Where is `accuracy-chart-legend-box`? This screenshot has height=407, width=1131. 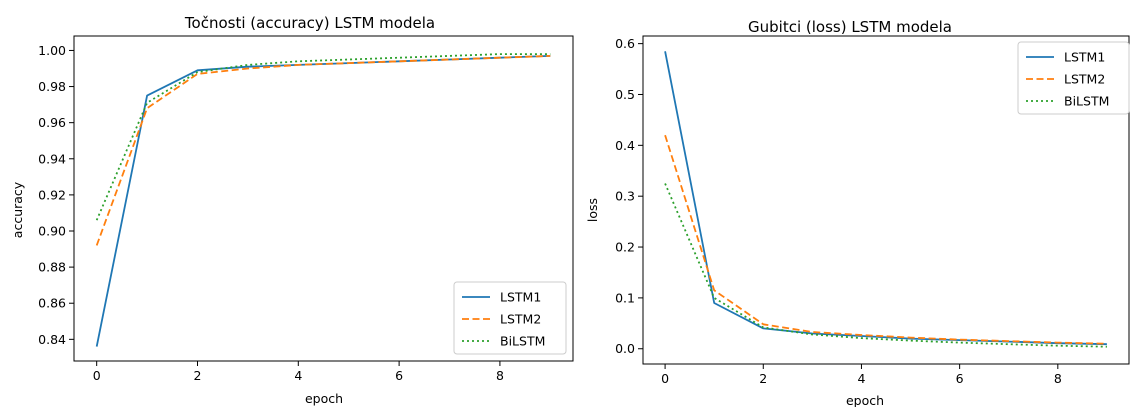 accuracy-chart-legend-box is located at coordinates (510, 318).